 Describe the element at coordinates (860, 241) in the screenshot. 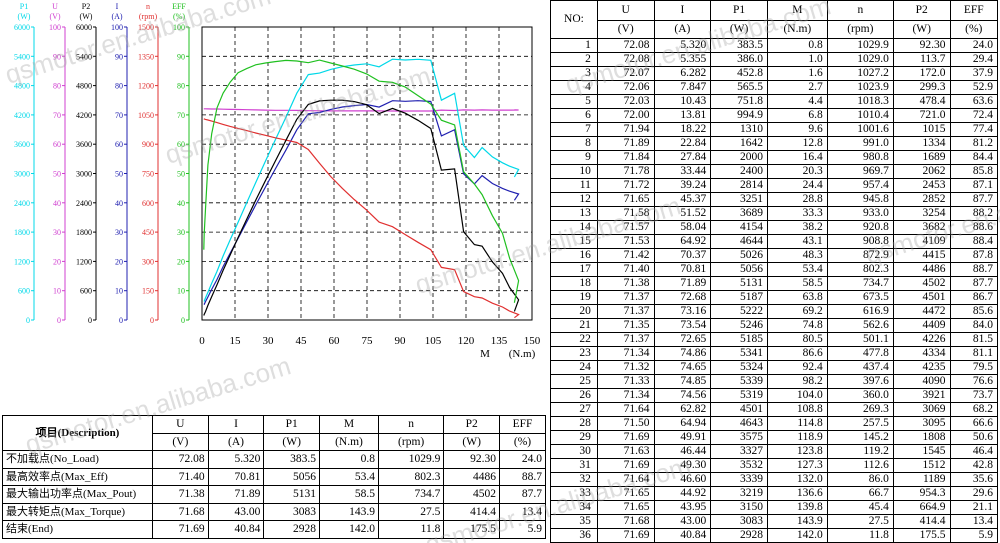

I see `table-cell: 908.8` at that location.